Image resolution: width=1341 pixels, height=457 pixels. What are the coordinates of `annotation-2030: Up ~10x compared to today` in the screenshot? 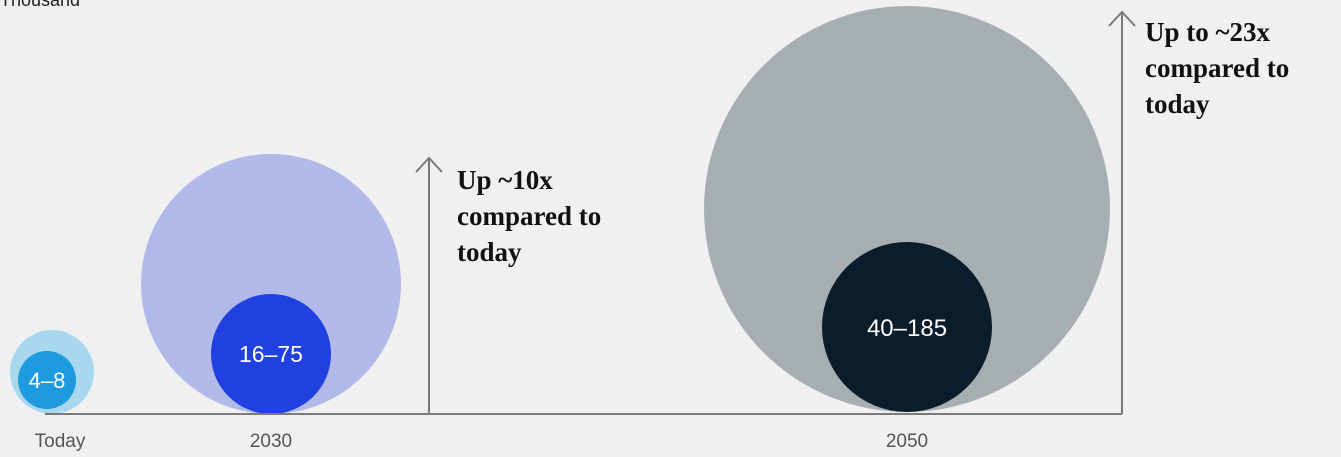 It's located at (529, 216).